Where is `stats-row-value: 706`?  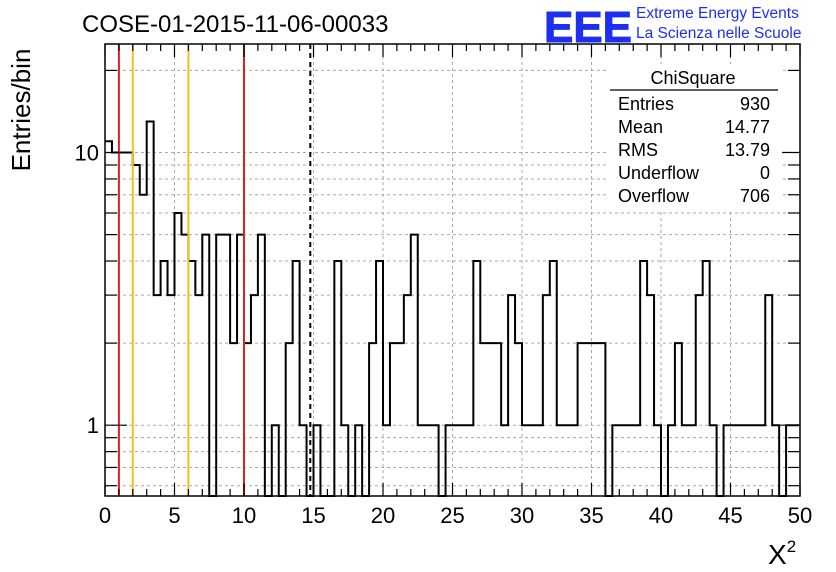 stats-row-value: 706 is located at coordinates (755, 196).